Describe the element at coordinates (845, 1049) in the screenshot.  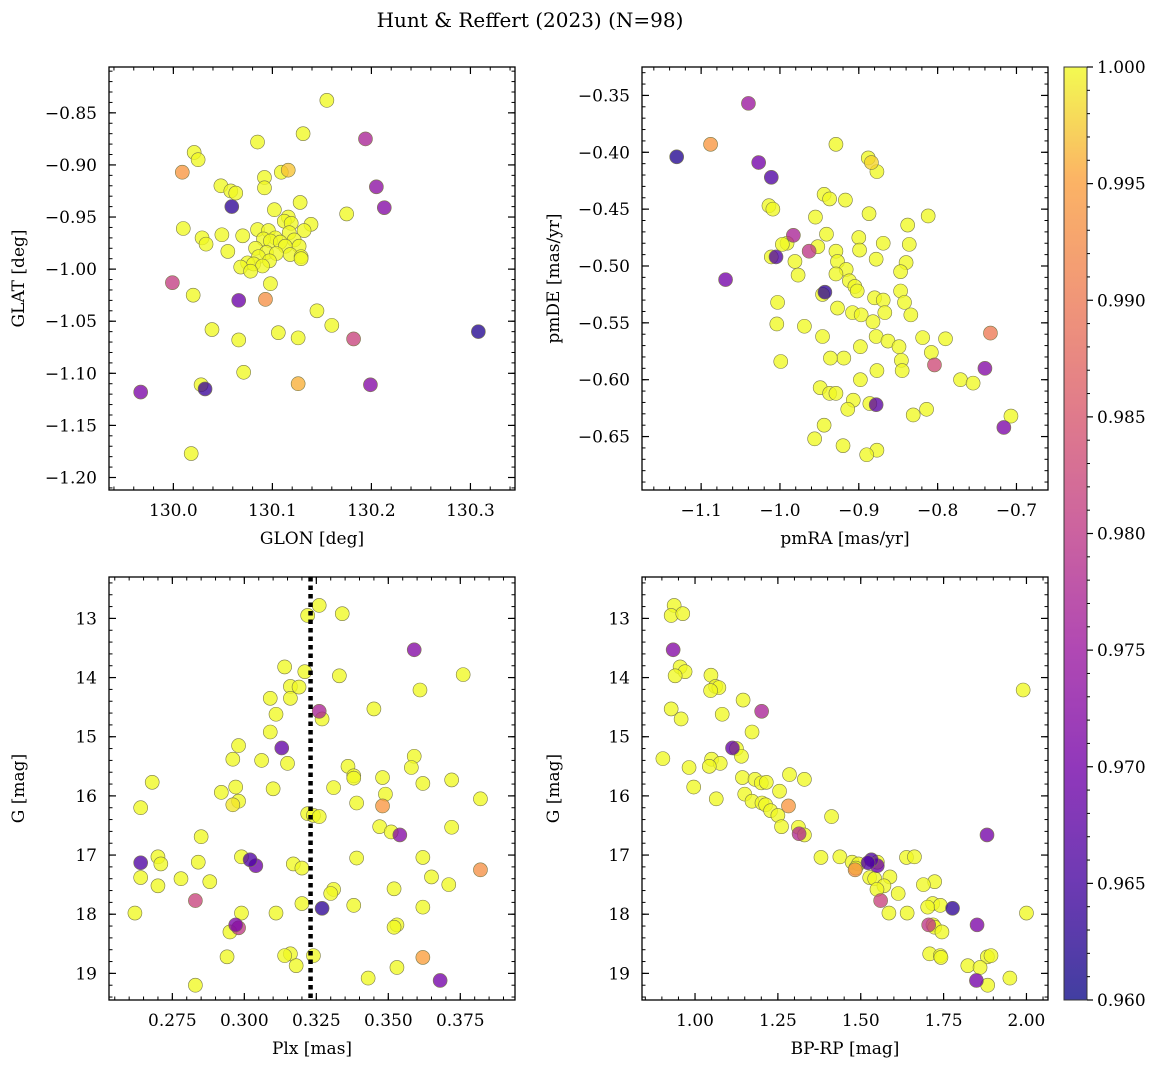
I see `x-axis-label: BP-RP [mag]` at that location.